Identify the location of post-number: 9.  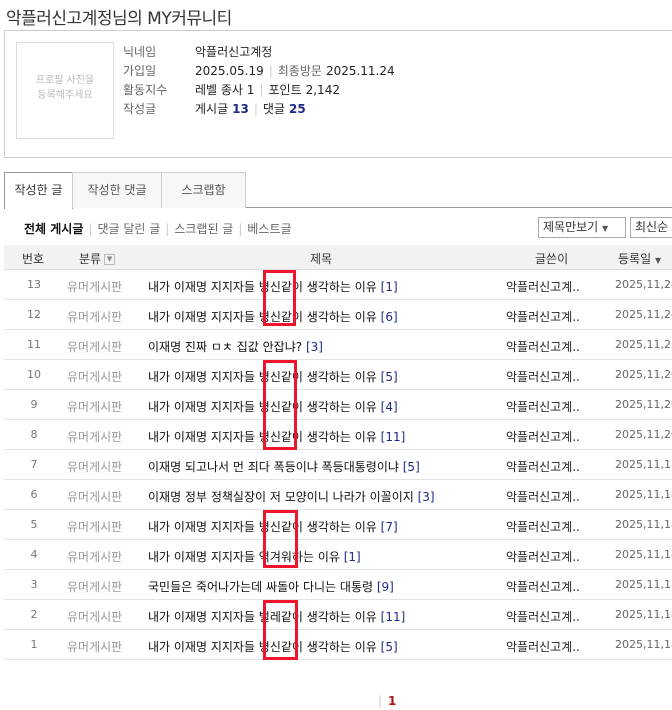
(34, 404).